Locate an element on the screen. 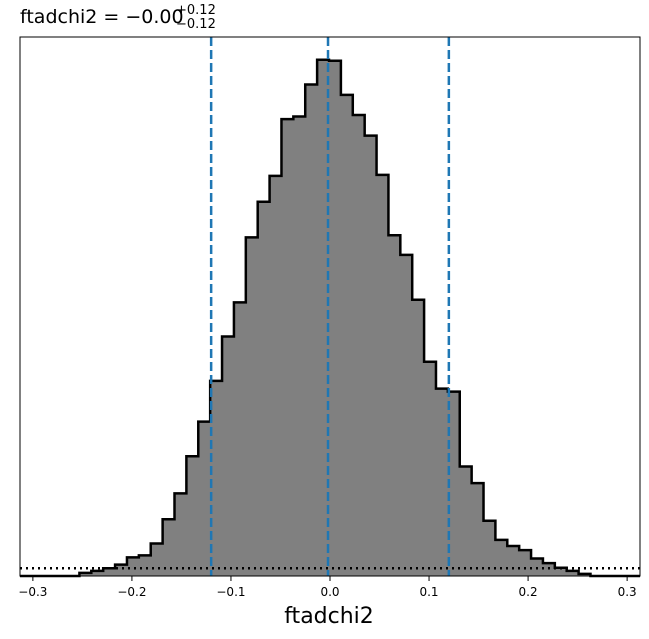 The width and height of the screenshot is (649, 639). title-lower-error: −0.12 is located at coordinates (196, 24).